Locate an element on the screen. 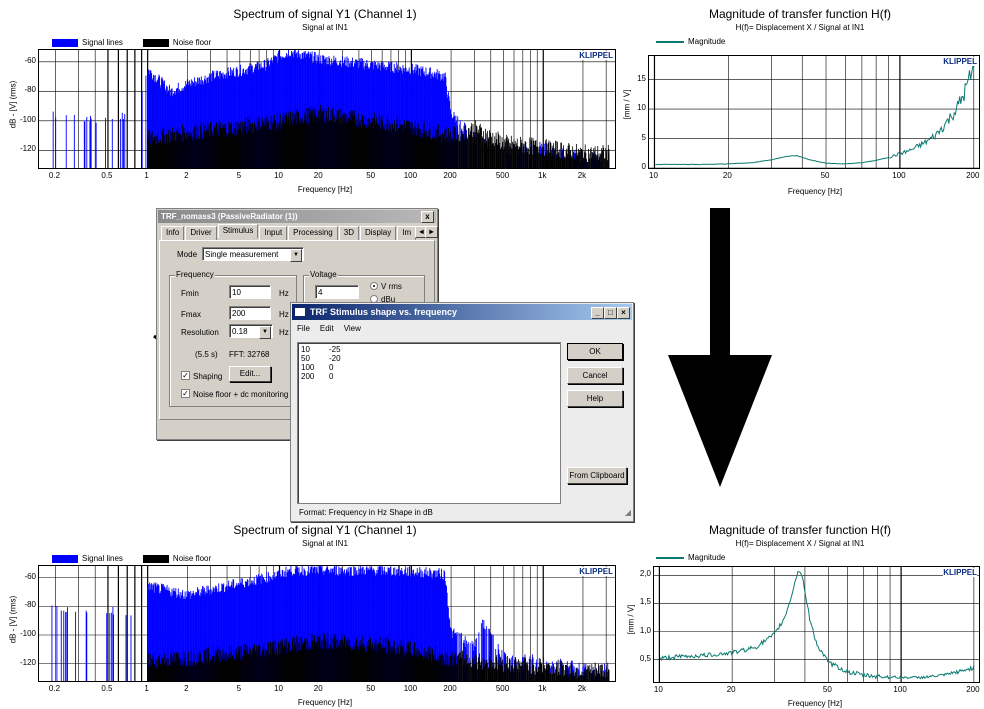 This screenshot has width=984, height=709. voltage-input: 4 is located at coordinates (337, 292).